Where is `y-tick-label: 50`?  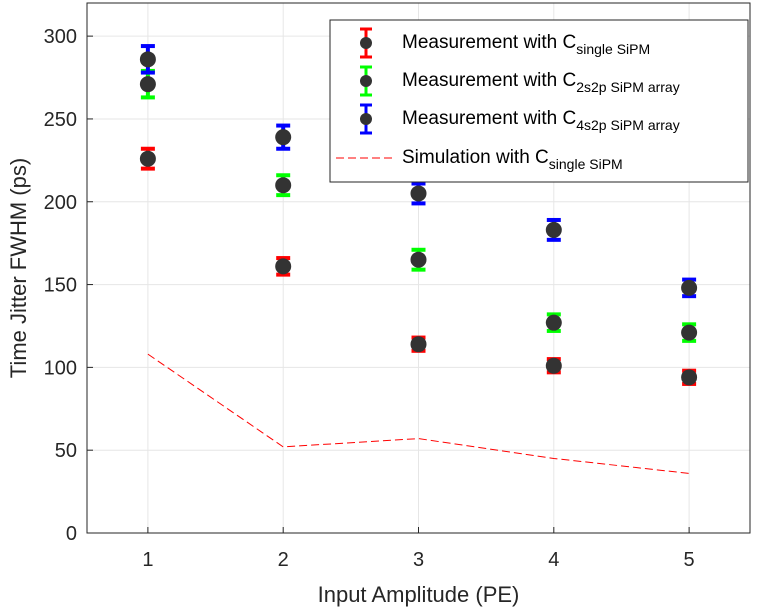
y-tick-label: 50 is located at coordinates (66, 451).